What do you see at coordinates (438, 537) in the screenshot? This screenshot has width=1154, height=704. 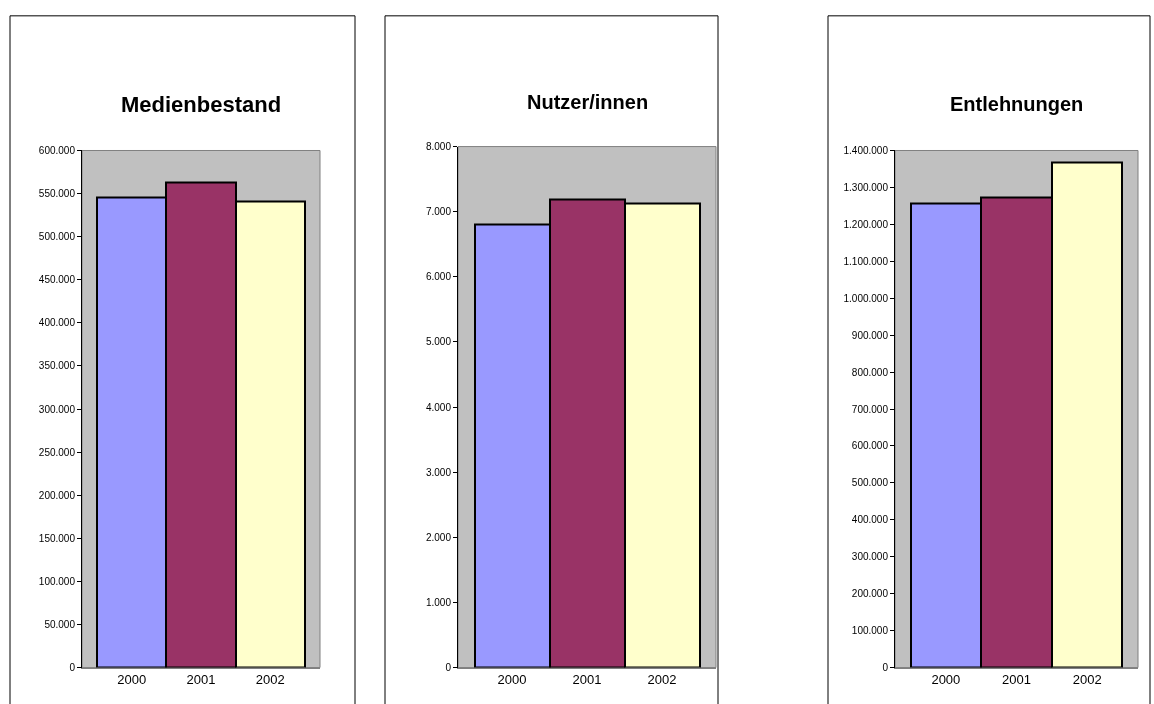 I see `y-tick-label: 2.000` at bounding box center [438, 537].